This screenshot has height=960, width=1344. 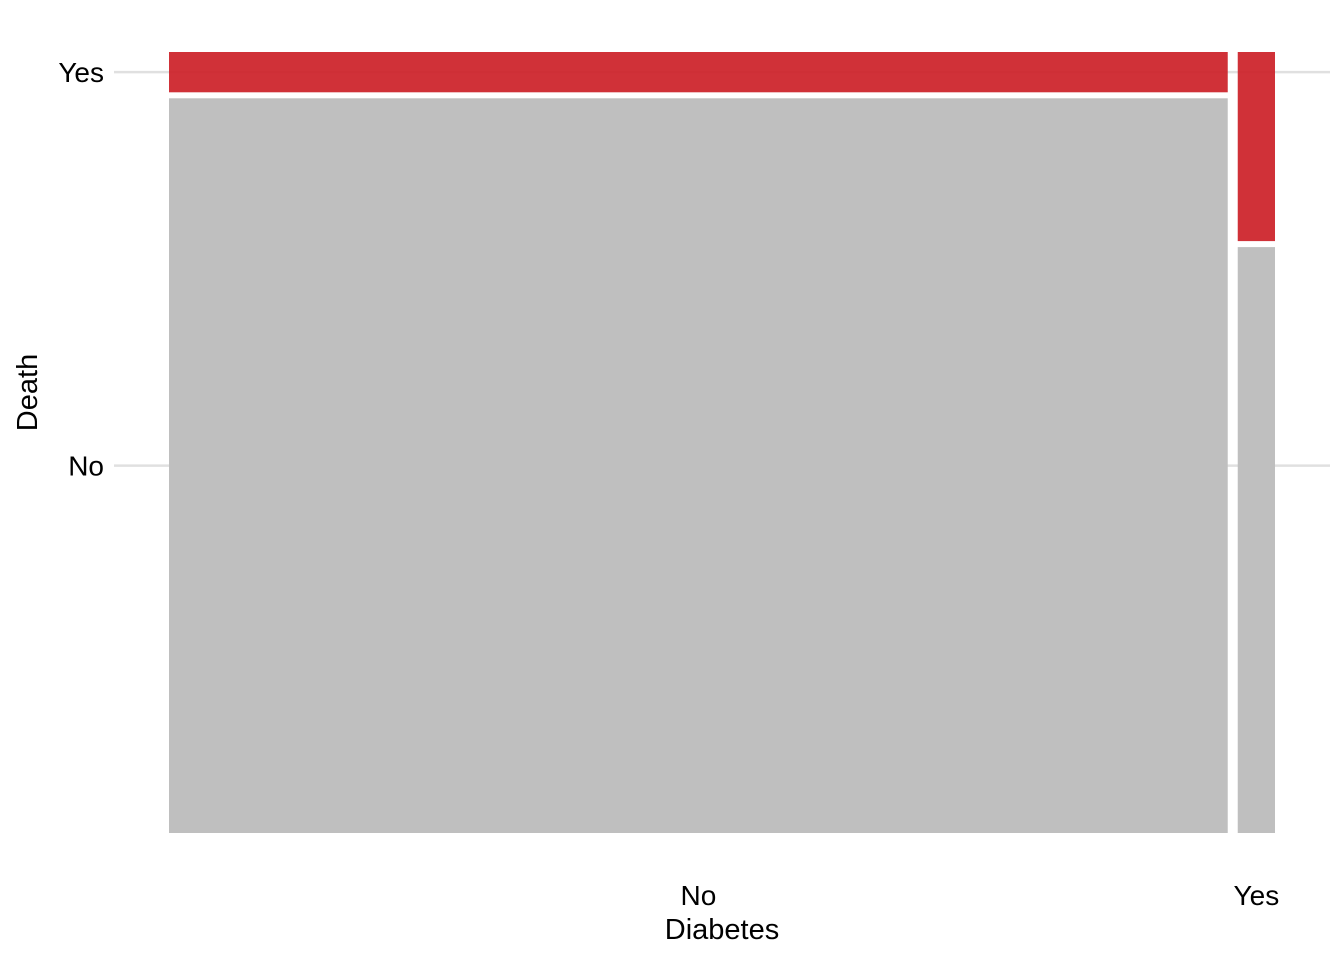 I want to click on x-axis-ticks: No Yes, so click(x=979, y=895).